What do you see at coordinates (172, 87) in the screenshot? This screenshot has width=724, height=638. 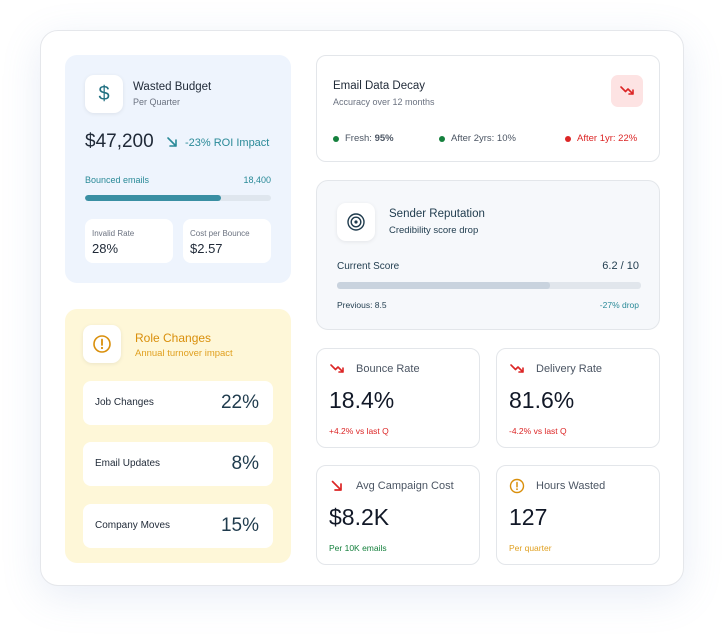 I see `wasted-budget-title: Wasted Budget` at bounding box center [172, 87].